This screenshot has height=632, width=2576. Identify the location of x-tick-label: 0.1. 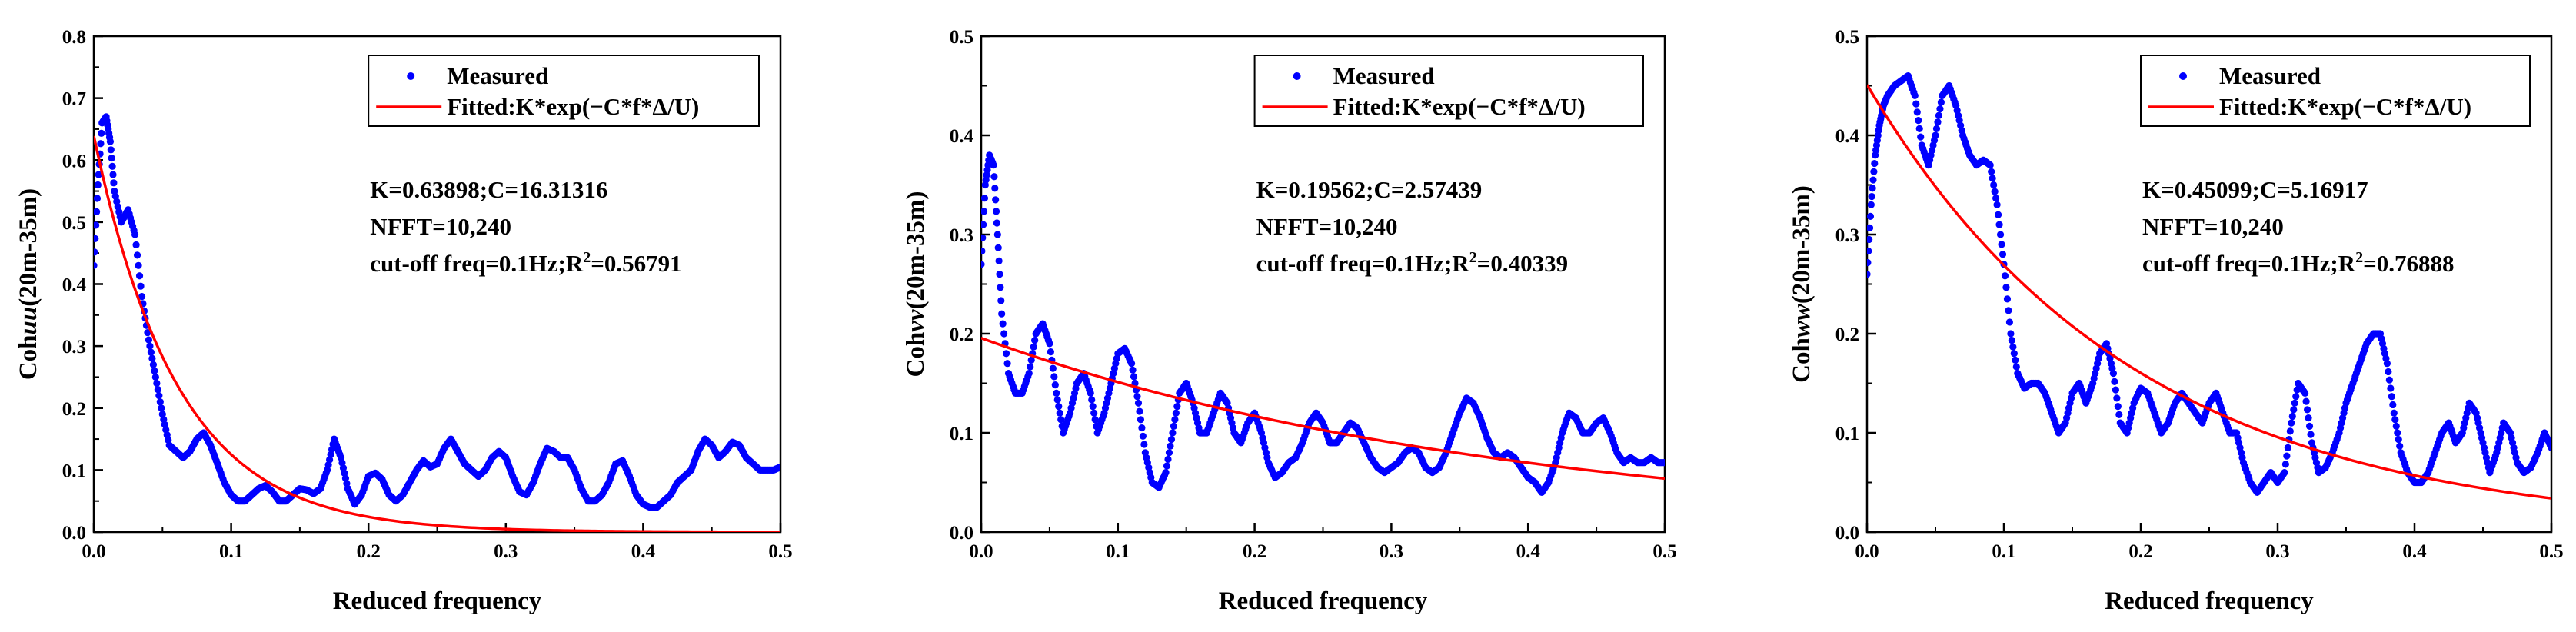
(1118, 551).